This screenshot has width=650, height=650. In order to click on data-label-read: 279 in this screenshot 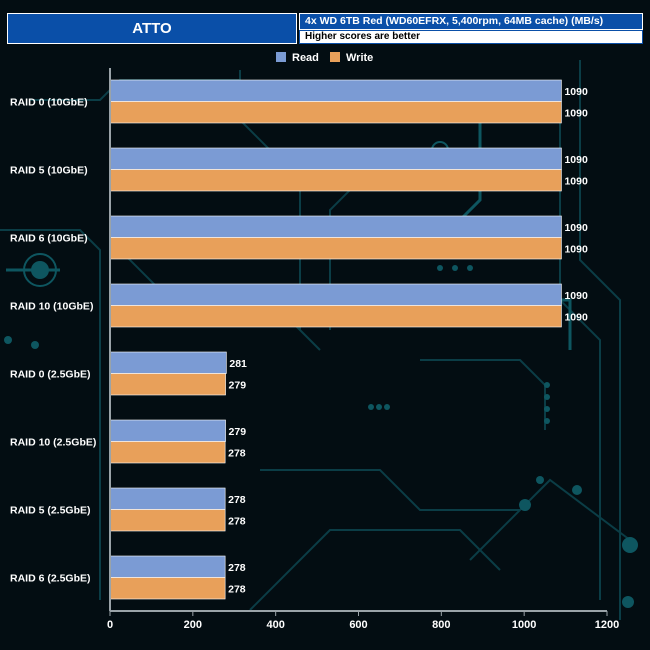, I will do `click(238, 432)`.